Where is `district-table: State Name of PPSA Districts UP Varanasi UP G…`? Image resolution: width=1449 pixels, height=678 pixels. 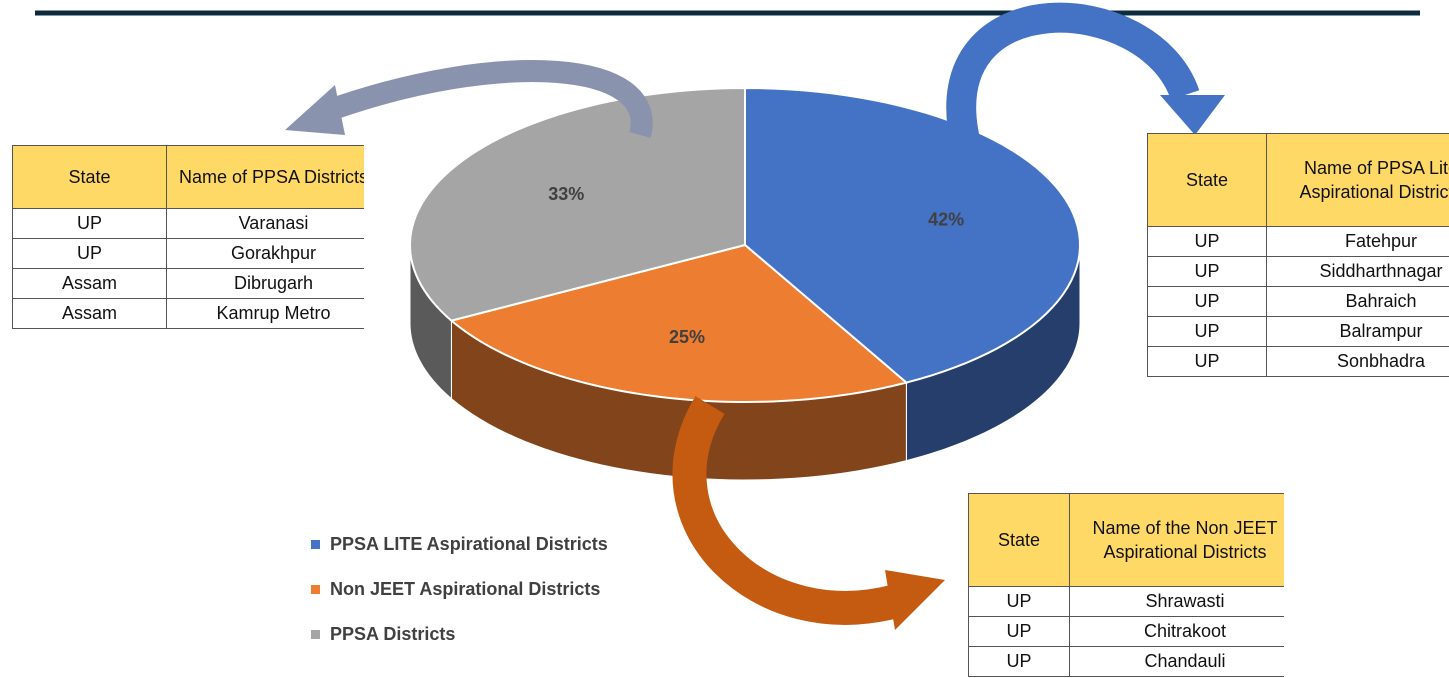
district-table: State Name of PPSA Districts UP Varanasi UP G… is located at coordinates (188, 237).